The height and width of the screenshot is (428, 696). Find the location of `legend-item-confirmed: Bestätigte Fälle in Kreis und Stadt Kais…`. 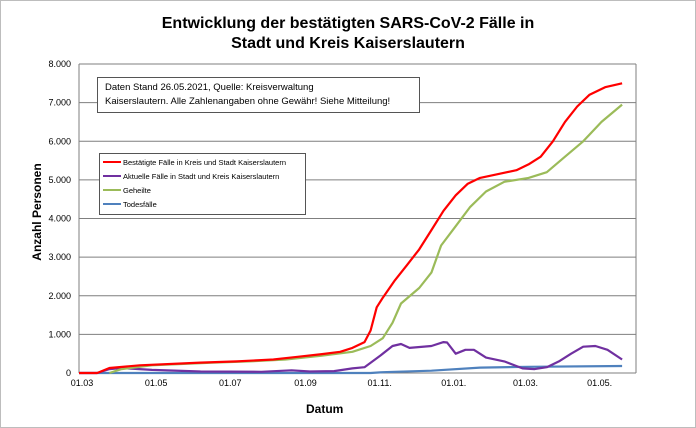

legend-item-confirmed: Bestätigte Fälle in Kreis und Stadt Kais… is located at coordinates (194, 162).